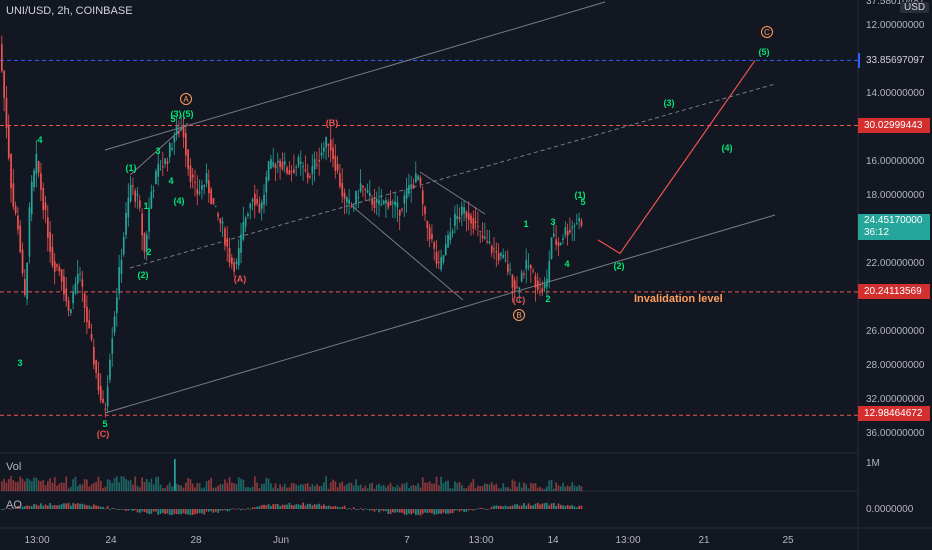 The width and height of the screenshot is (932, 550). I want to click on symbol-title: UNI/USD, 2h, COINBASE, so click(69, 11).